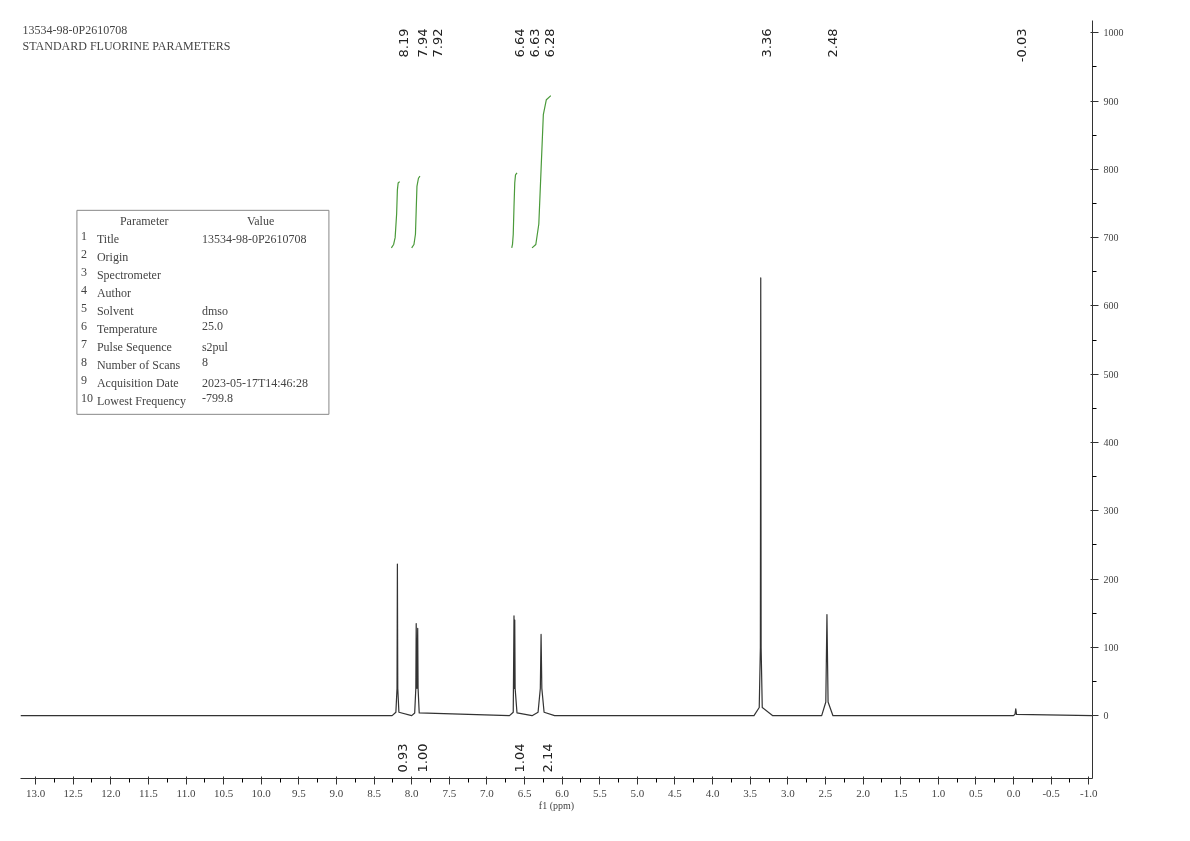 This screenshot has width=1190, height=841. I want to click on annotation: 2.14, so click(547, 758).